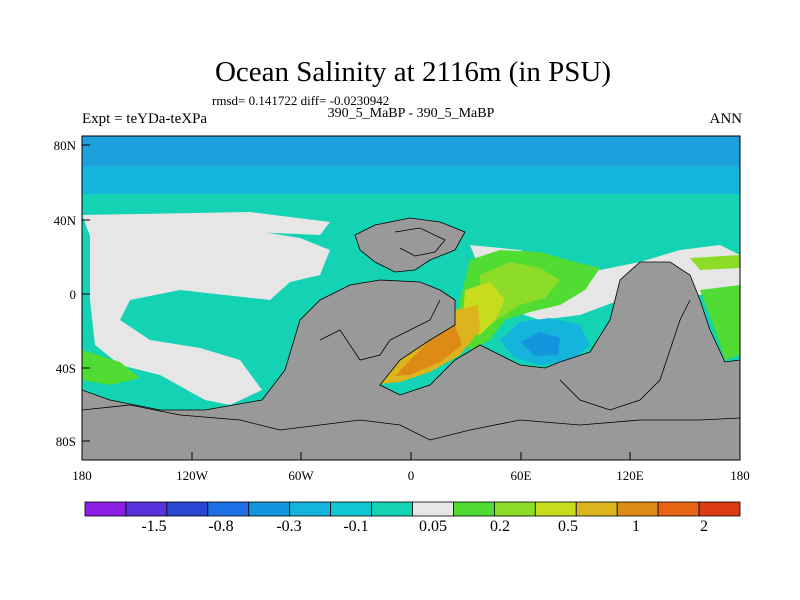  Describe the element at coordinates (540, 344) in the screenshot. I see `negative-blue-zone` at that location.